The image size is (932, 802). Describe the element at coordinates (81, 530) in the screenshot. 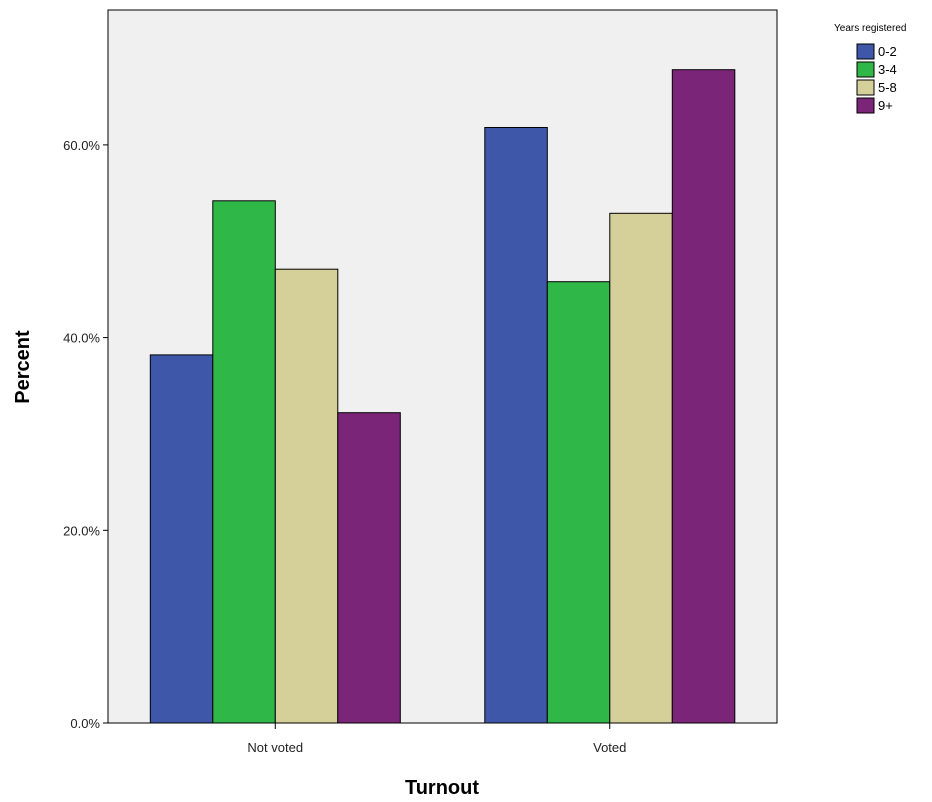

I see `y-tick-label: 20.0%` at that location.